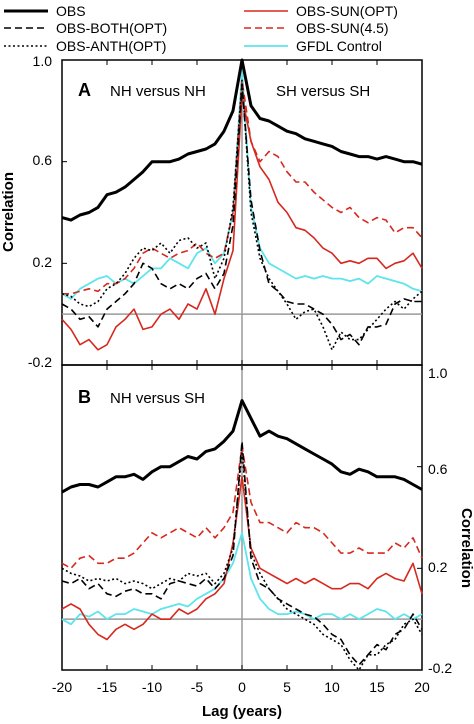 The width and height of the screenshot is (474, 724). What do you see at coordinates (466, 548) in the screenshot?
I see `panel-b-ylabel: Correlation` at bounding box center [466, 548].